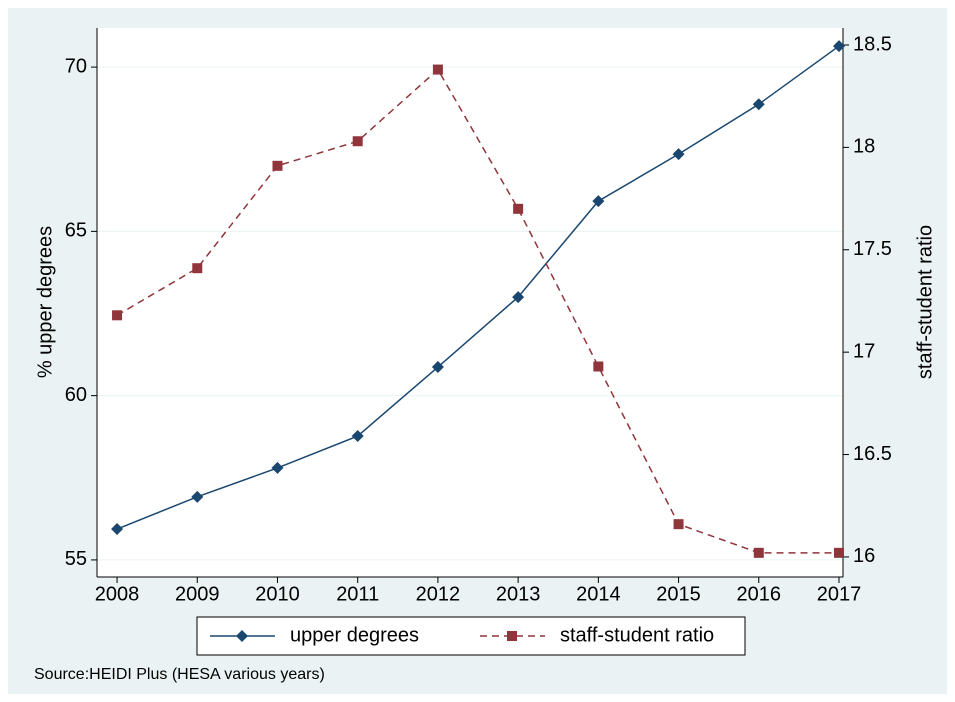 This screenshot has width=955, height=702. Describe the element at coordinates (76, 559) in the screenshot. I see `y-tick-label: 55` at that location.